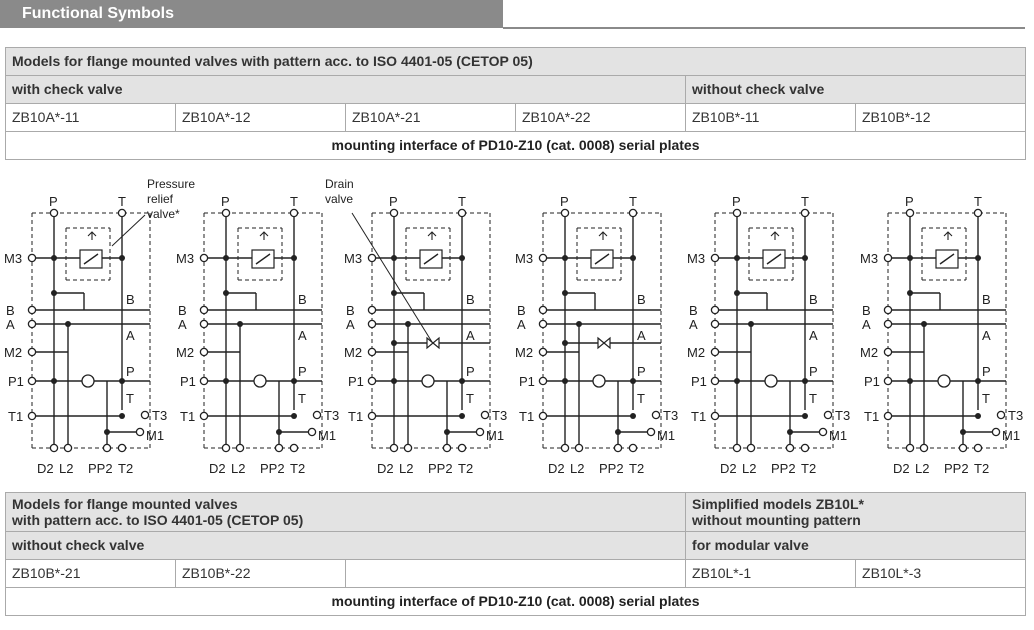 The image size is (1034, 630). Describe the element at coordinates (160, 199) in the screenshot. I see `callout-relief-text: relief` at that location.